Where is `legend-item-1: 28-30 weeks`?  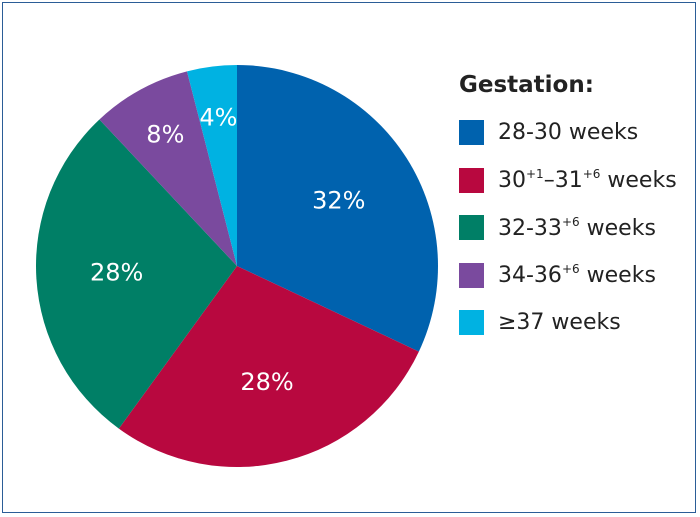
legend-item-1: 28-30 weeks is located at coordinates (579, 133).